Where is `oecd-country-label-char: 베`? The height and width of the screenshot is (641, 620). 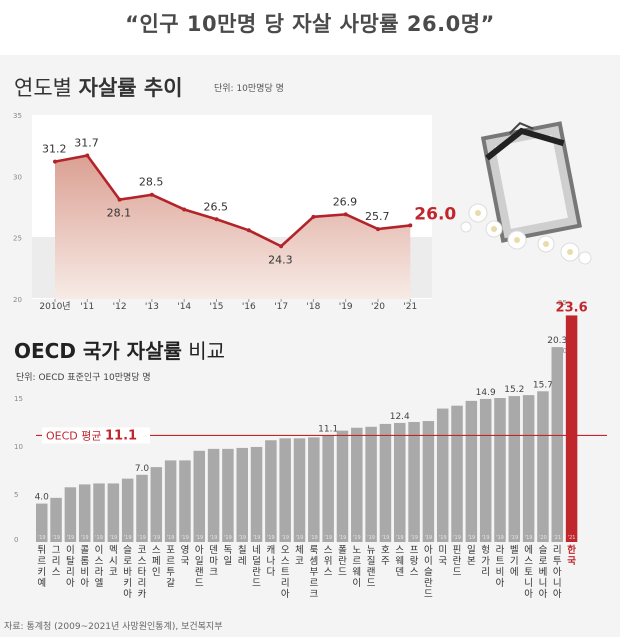 oecd-country-label-char: 베 is located at coordinates (543, 572).